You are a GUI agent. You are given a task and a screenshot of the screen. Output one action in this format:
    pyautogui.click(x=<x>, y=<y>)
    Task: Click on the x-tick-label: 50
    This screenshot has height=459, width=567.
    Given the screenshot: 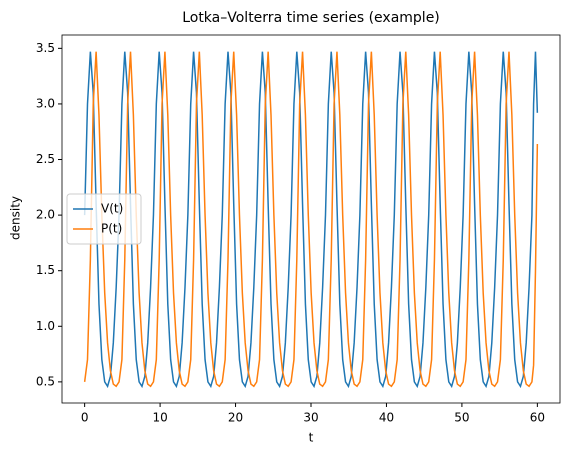 What is the action you would take?
    pyautogui.click(x=461, y=418)
    